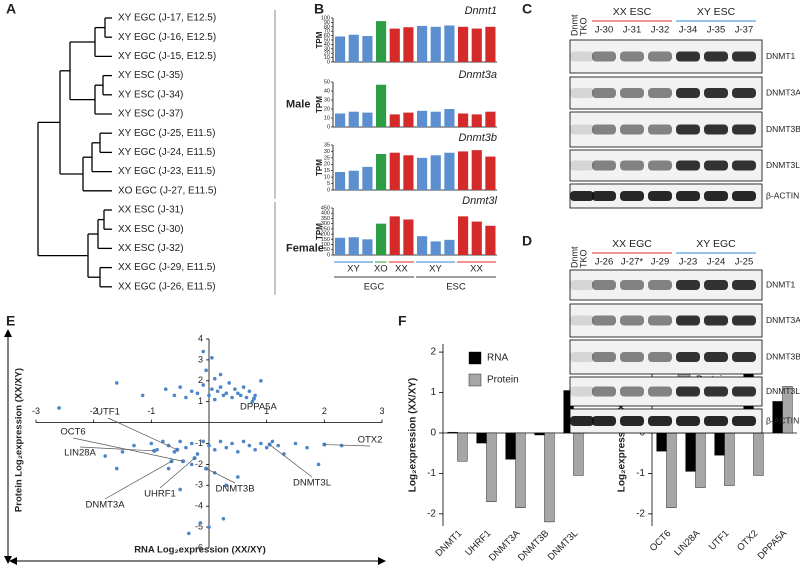 The height and width of the screenshot is (569, 800). Describe the element at coordinates (328, 190) in the screenshot. I see `y-tick-label: 0` at that location.